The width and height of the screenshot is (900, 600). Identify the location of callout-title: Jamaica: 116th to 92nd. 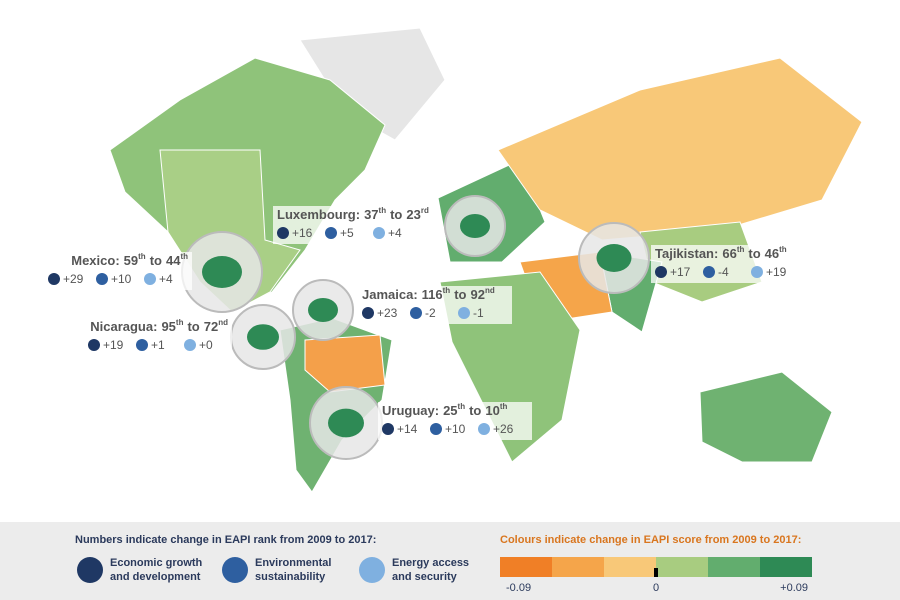
(428, 294).